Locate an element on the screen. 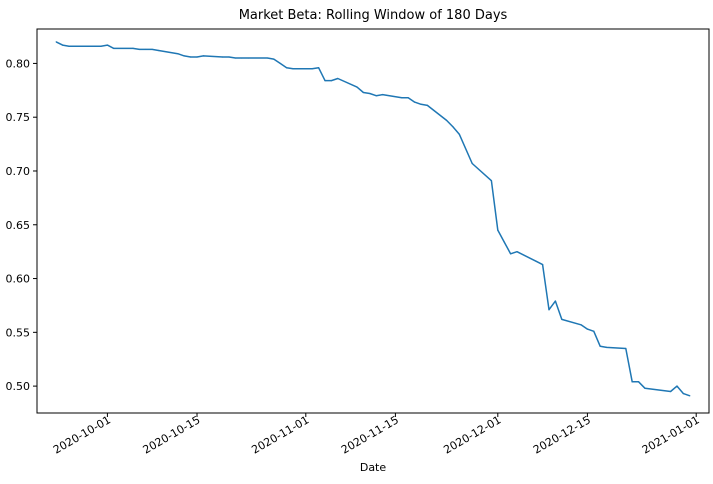  y-tick-label: 0.70 is located at coordinates (18, 171).